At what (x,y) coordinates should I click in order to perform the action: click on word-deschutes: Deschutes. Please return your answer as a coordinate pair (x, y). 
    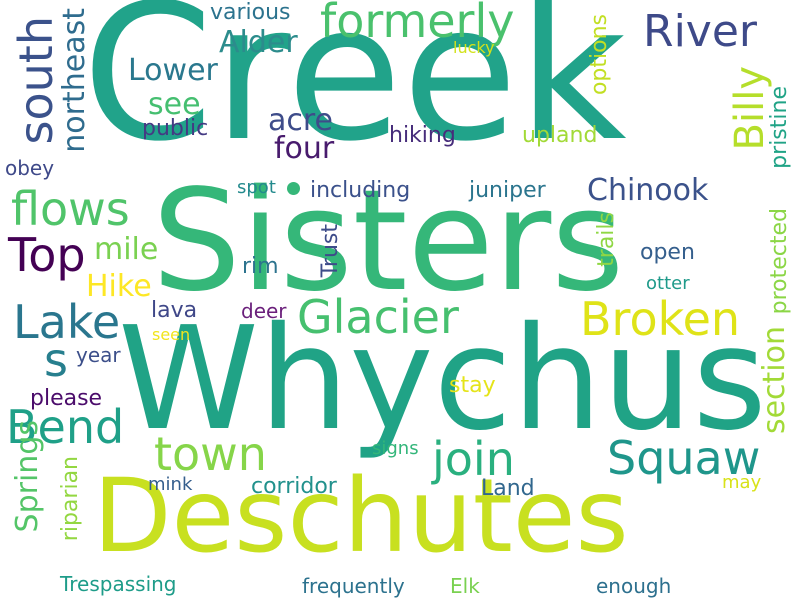
    Looking at the image, I should click on (361, 516).